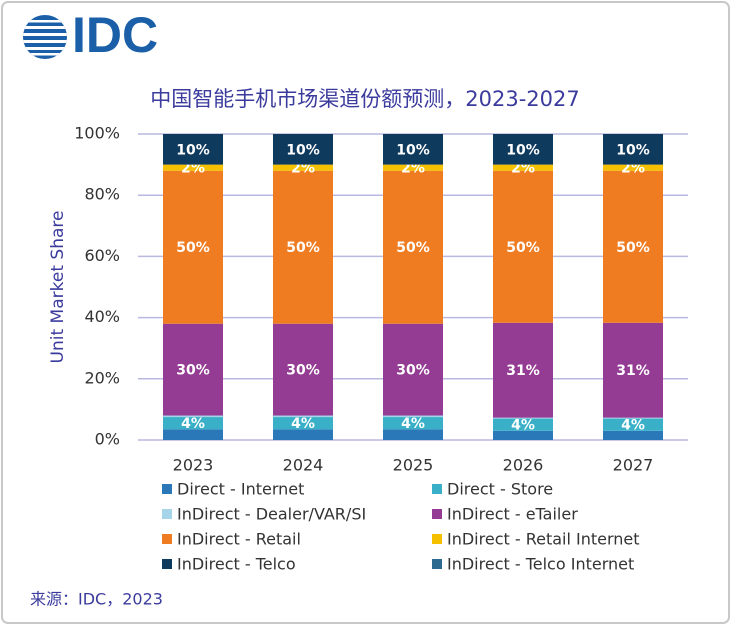 This screenshot has width=731, height=629. What do you see at coordinates (102, 316) in the screenshot?
I see `y-tick-label: 40%` at bounding box center [102, 316].